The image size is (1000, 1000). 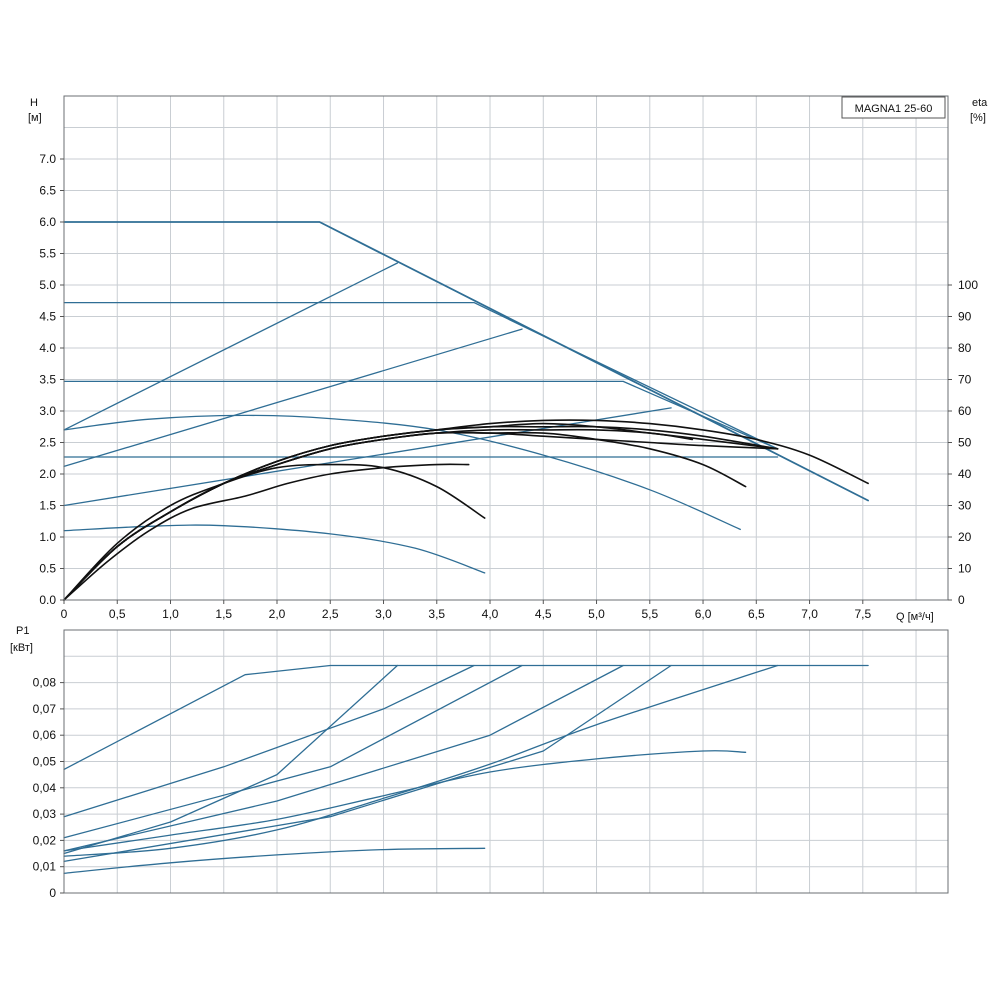 What do you see at coordinates (965, 537) in the screenshot?
I see `efficiency-tick-label: 20` at bounding box center [965, 537].